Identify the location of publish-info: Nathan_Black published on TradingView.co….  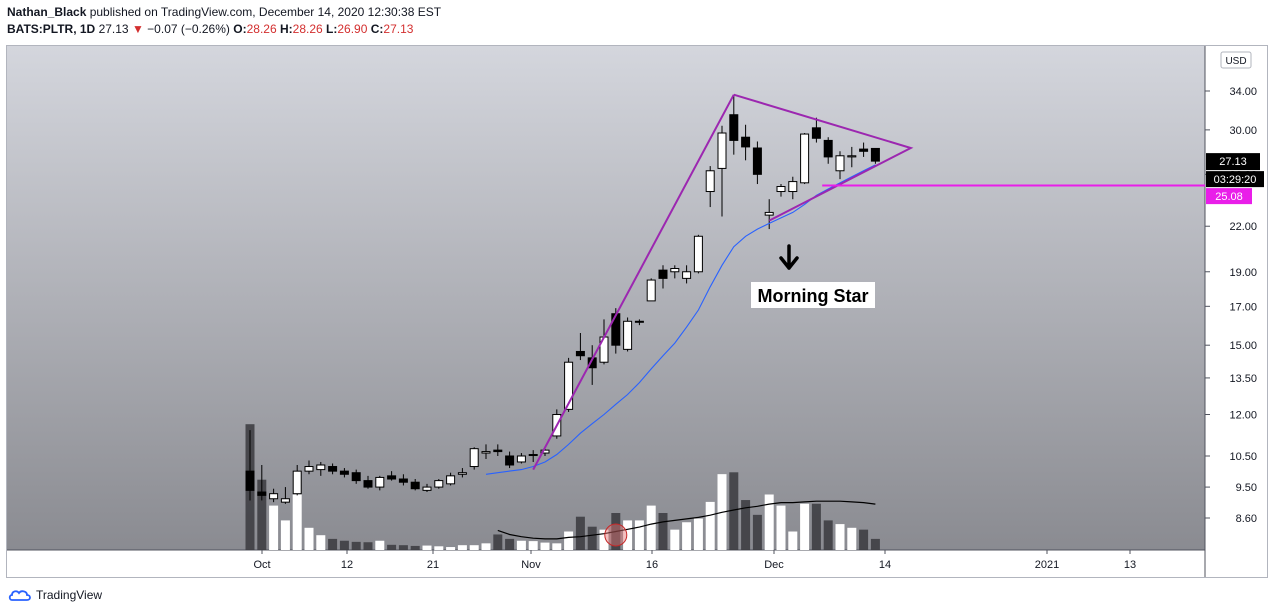
(224, 12).